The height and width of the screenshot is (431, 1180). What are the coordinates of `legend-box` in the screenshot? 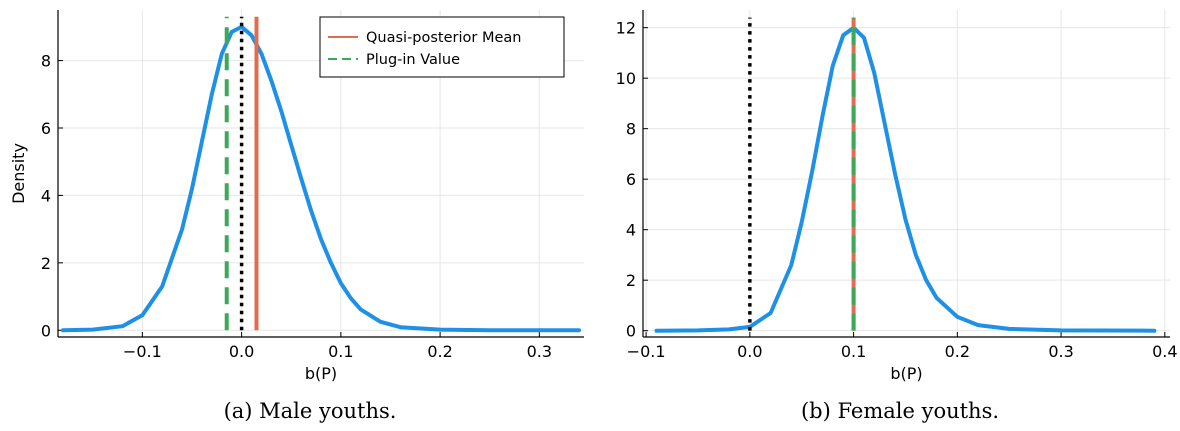 It's located at (442, 47).